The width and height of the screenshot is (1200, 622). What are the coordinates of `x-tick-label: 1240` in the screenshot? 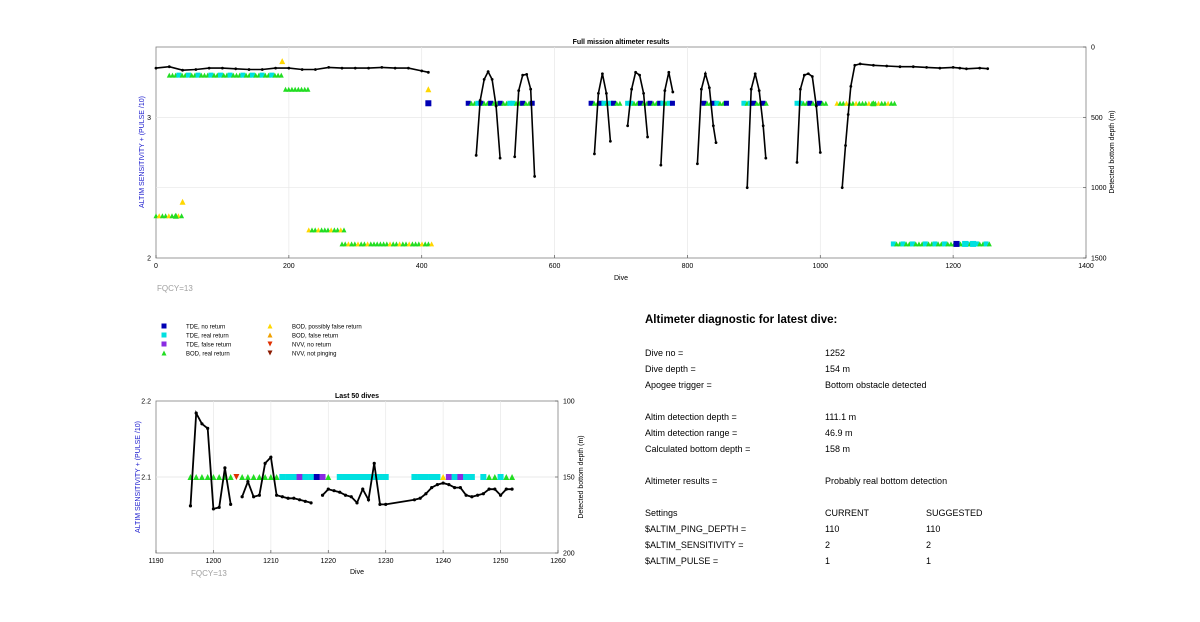 It's located at (443, 561).